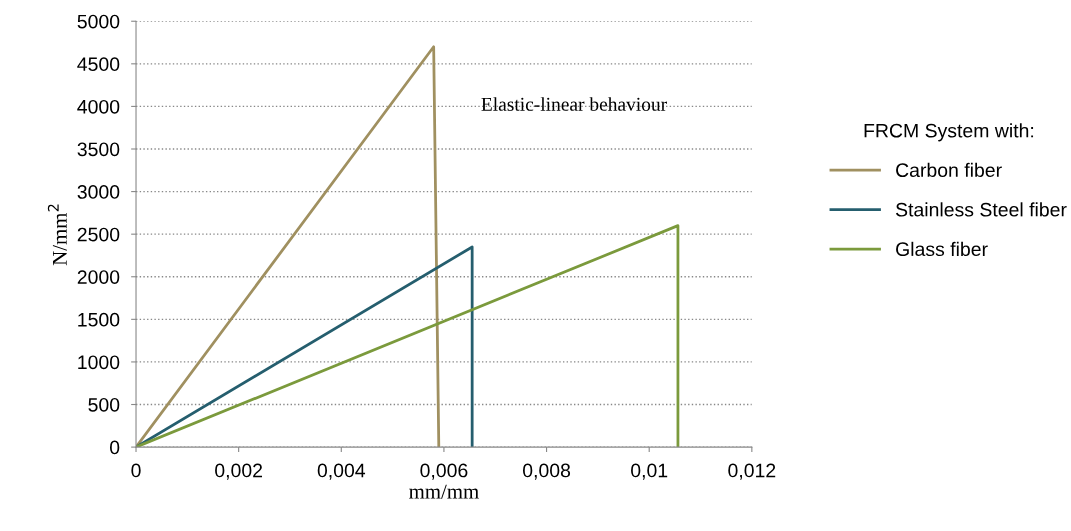 The image size is (1071, 531). What do you see at coordinates (104, 404) in the screenshot?
I see `y-tick-label: 500` at bounding box center [104, 404].